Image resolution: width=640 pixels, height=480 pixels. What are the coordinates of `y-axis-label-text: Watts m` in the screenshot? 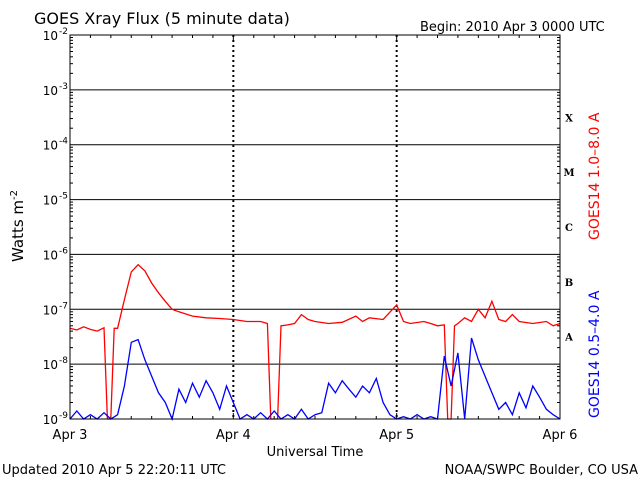 It's located at (18, 231).